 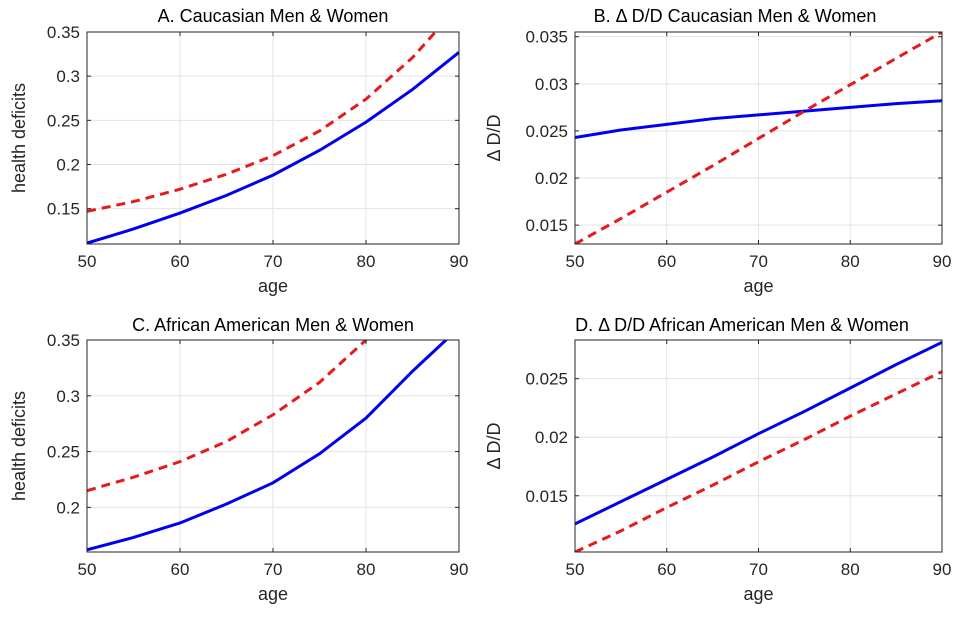 I want to click on subplot-title: D. Δ D/D African American Men & Women, so click(x=742, y=325).